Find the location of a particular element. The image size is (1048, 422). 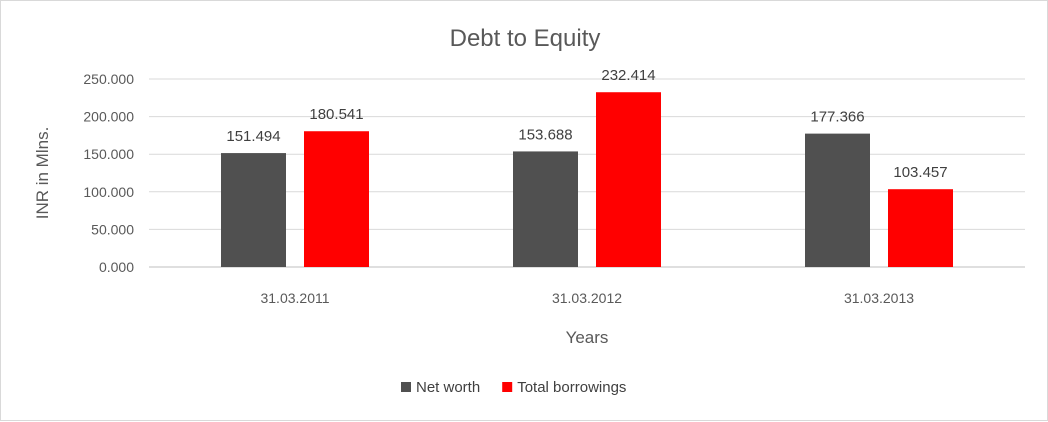

y-axis-title: INR in Mlns. is located at coordinates (42, 173).